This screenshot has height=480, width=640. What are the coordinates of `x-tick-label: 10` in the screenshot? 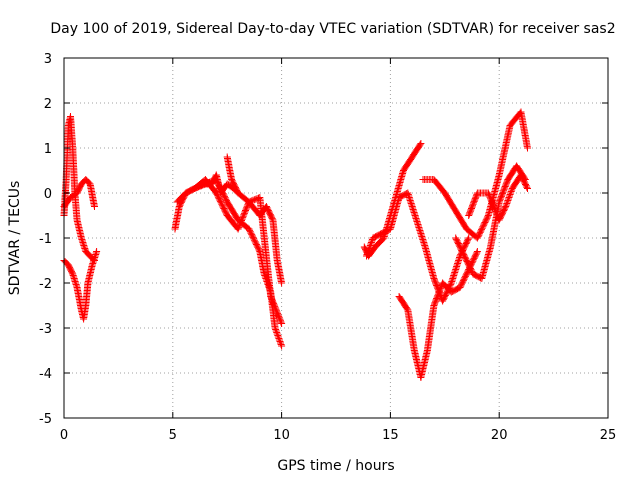 It's located at (281, 435).